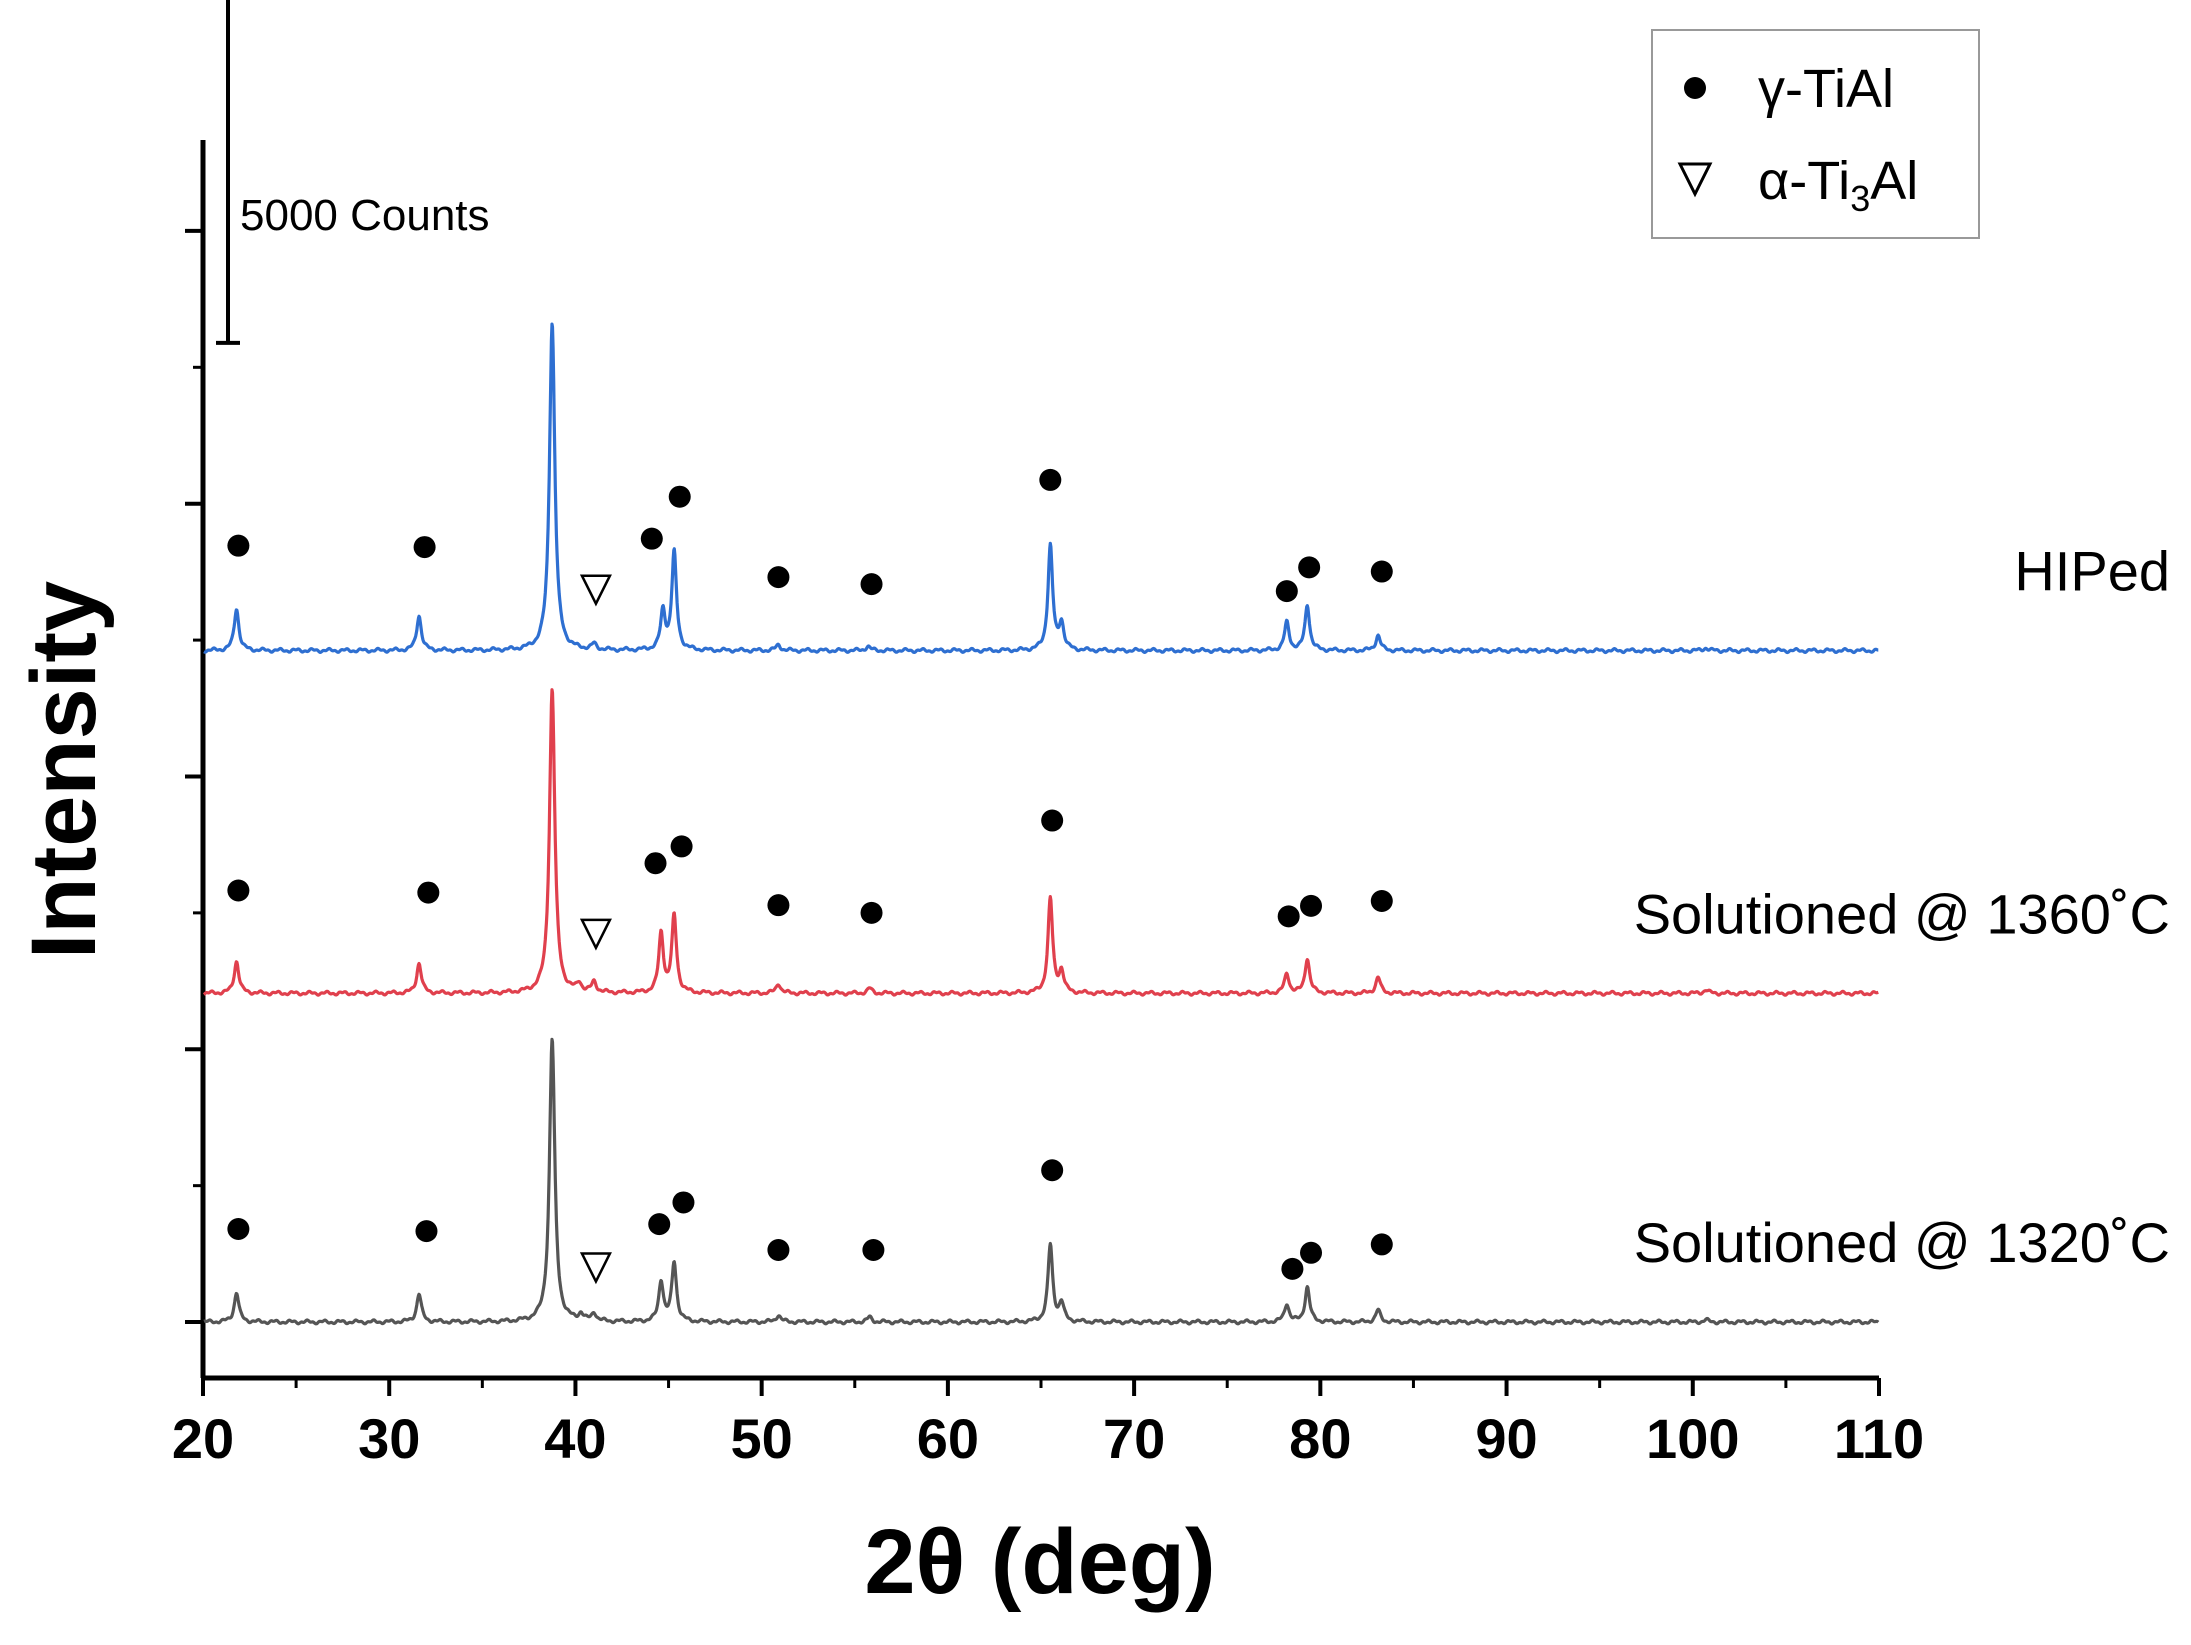 The image size is (2191, 1645). I want to click on series-label-3: Solutioned @ 1320˚C, so click(1902, 1242).